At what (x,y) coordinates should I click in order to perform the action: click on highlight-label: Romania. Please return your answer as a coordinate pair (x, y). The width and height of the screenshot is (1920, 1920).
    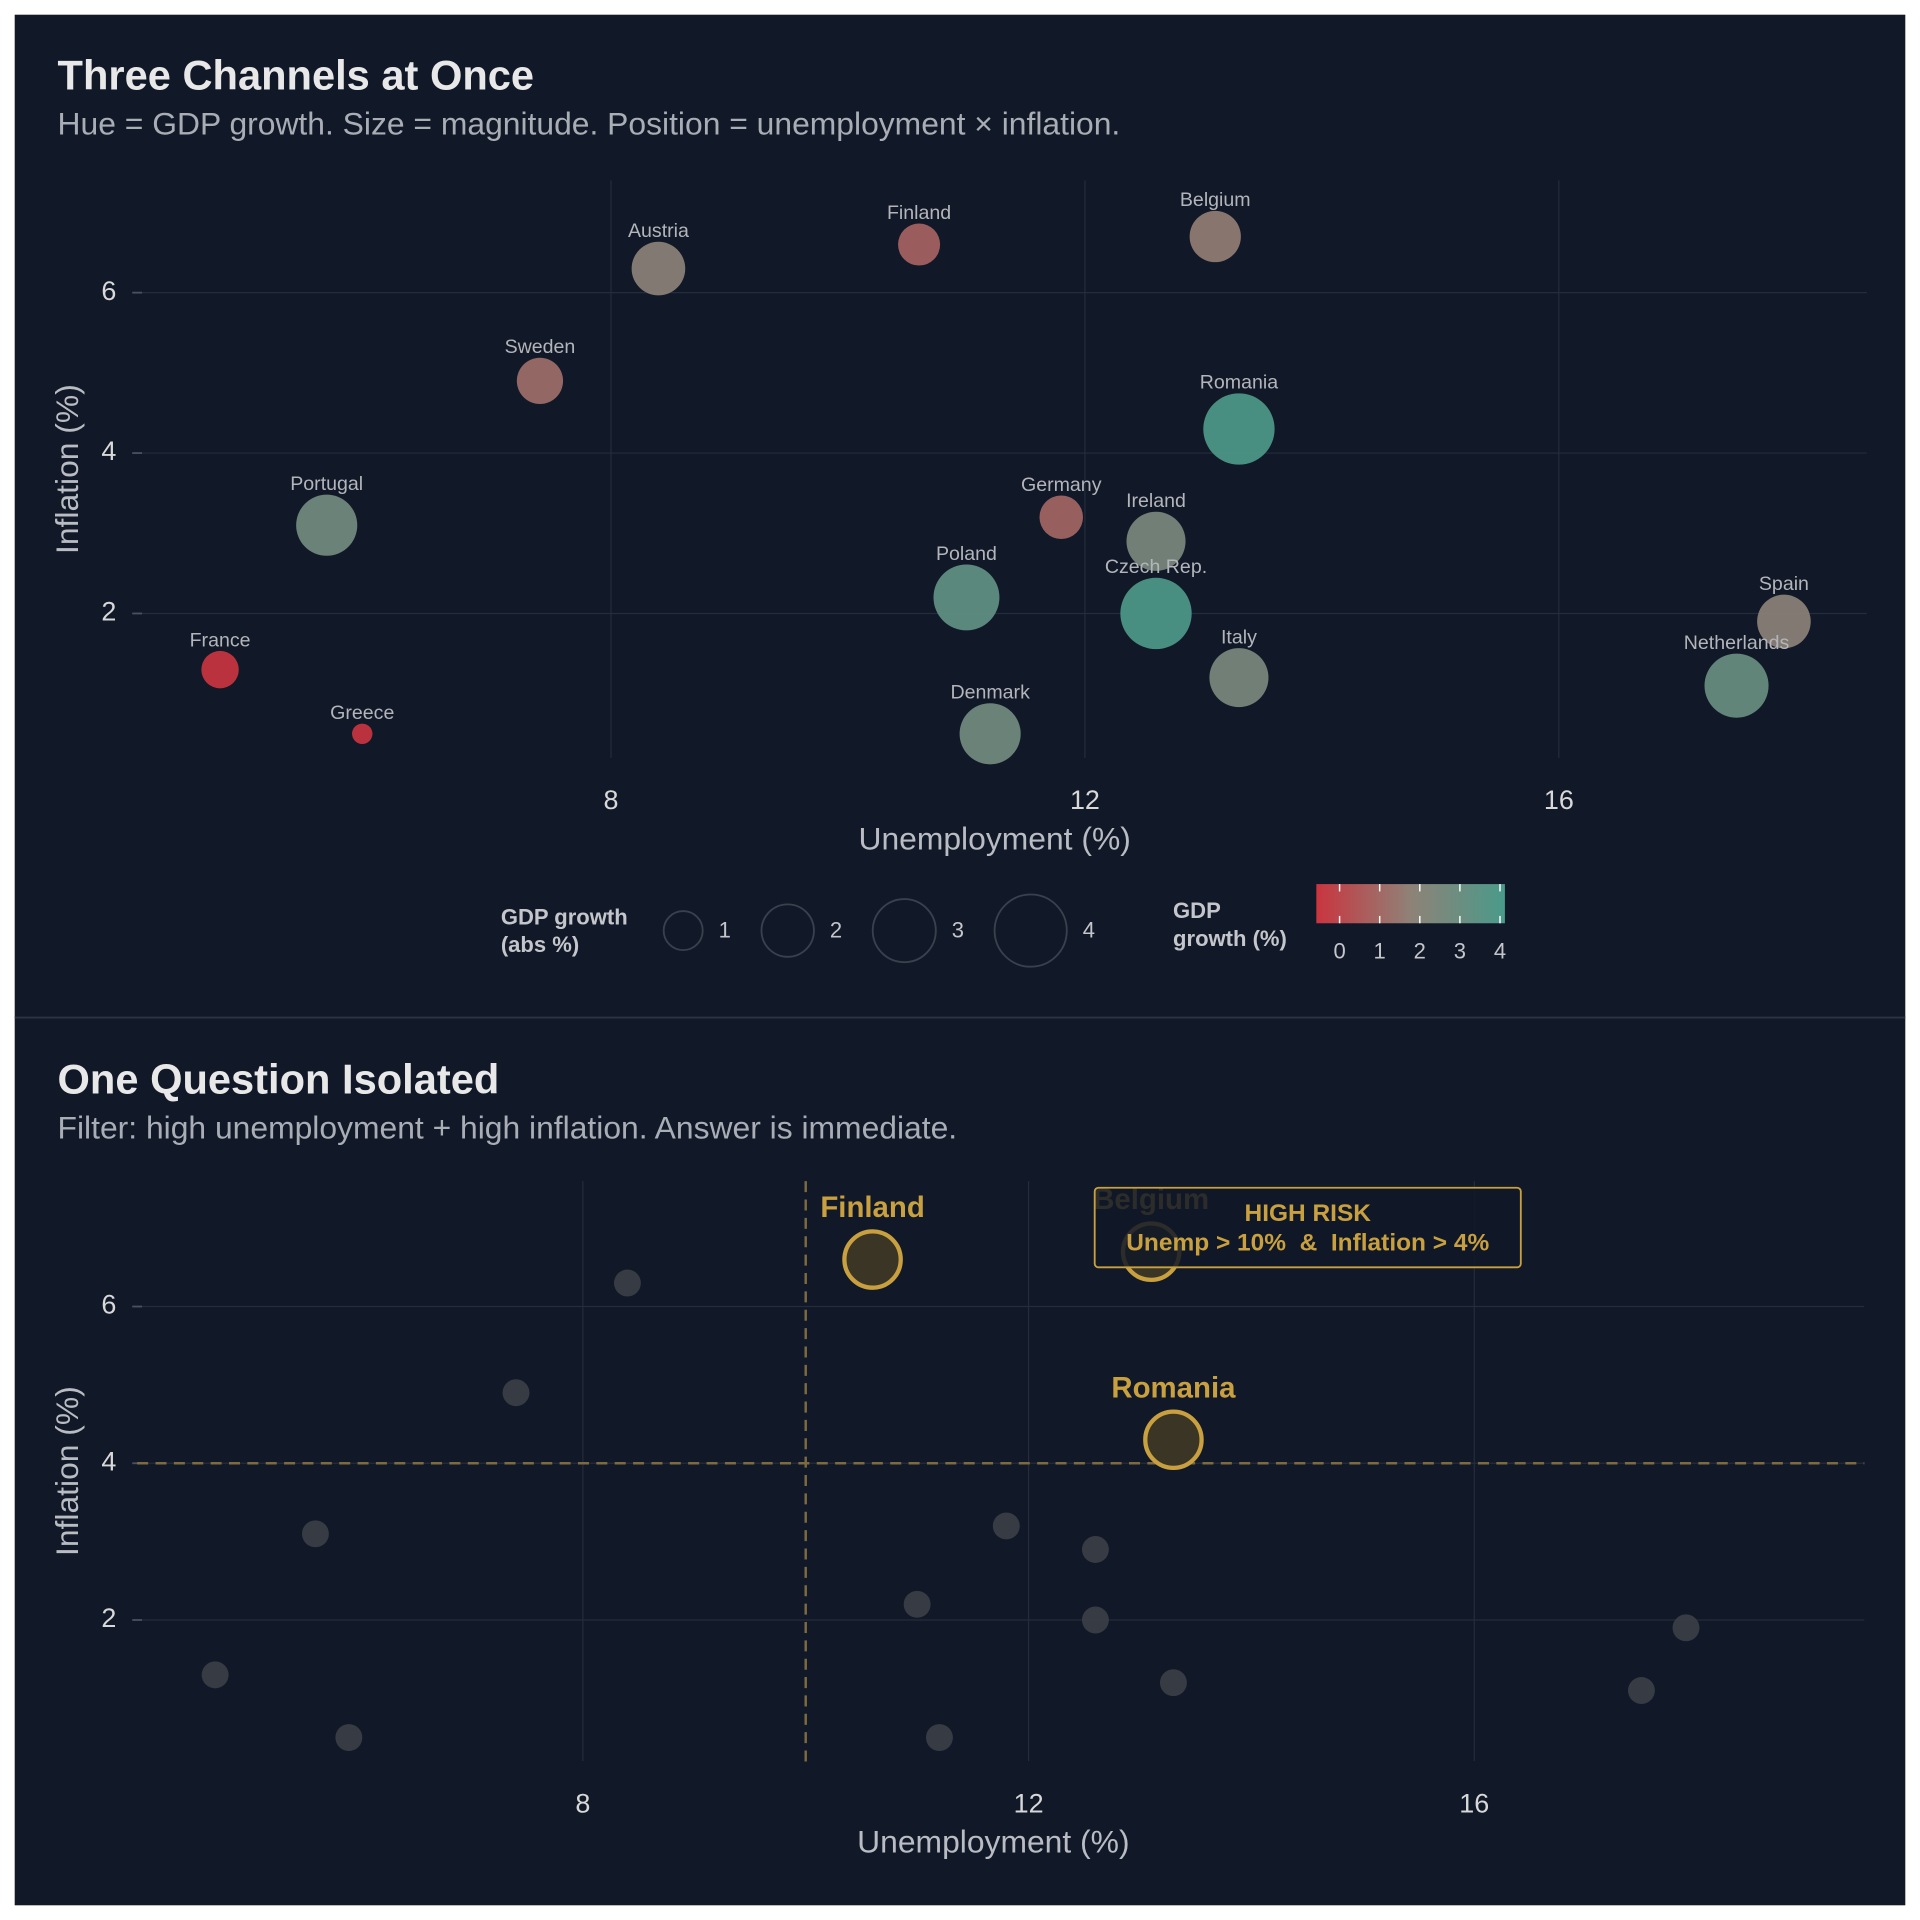
    Looking at the image, I should click on (1173, 1387).